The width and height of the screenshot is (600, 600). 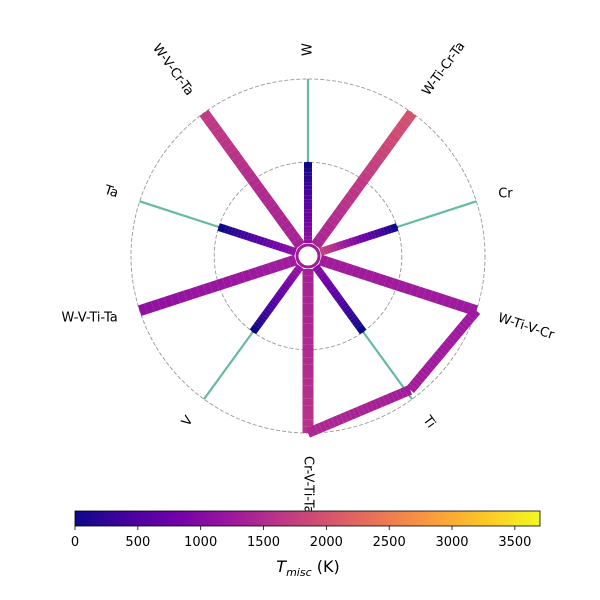 I want to click on spoke-label: W-Ti-V-Cr, so click(x=526, y=327).